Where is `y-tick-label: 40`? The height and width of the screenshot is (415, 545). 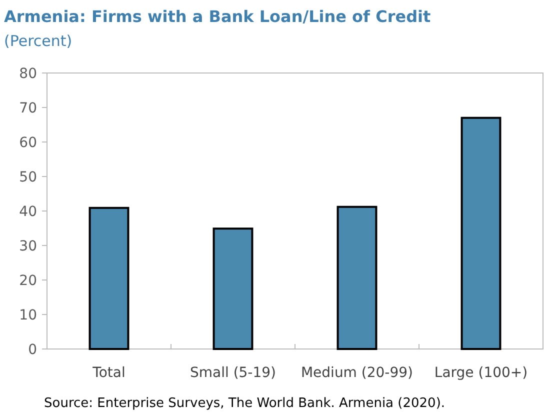 y-tick-label: 40 is located at coordinates (28, 212).